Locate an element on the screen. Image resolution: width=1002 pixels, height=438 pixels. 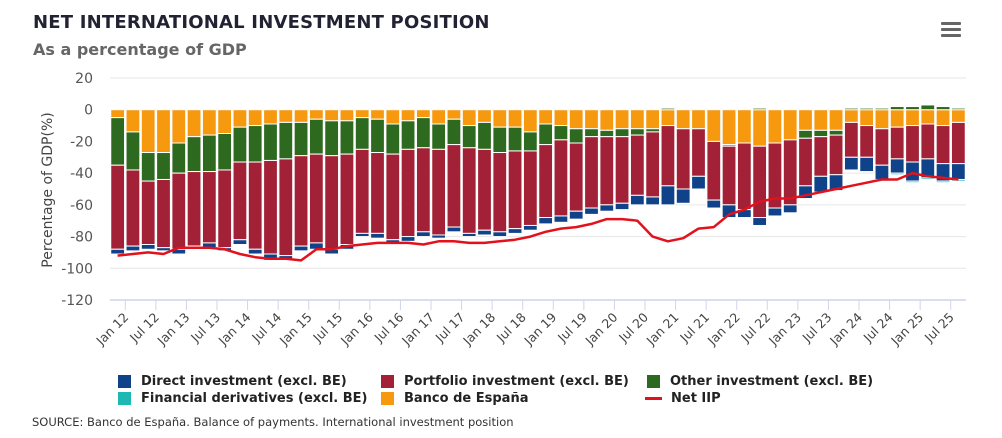
legend-item-direct: Direct investment (excl. BE) is located at coordinates (232, 381).